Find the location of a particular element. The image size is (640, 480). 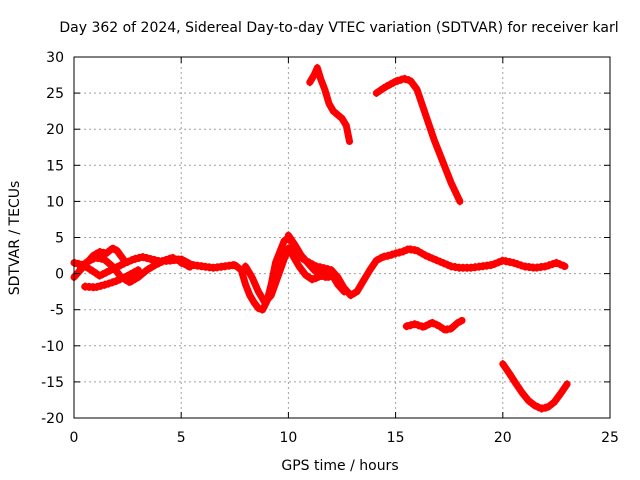

series-arc-5-upper is located at coordinates (373, 270).